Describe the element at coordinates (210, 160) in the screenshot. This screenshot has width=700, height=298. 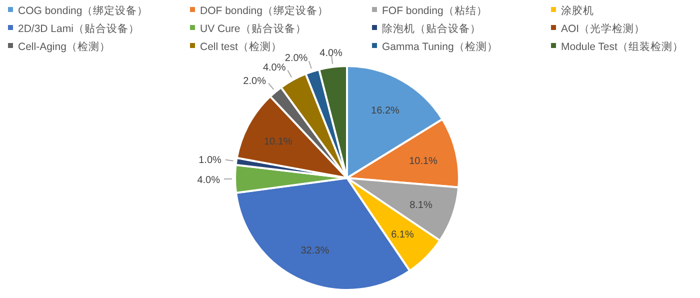
I see `data-label: 1.0%` at that location.